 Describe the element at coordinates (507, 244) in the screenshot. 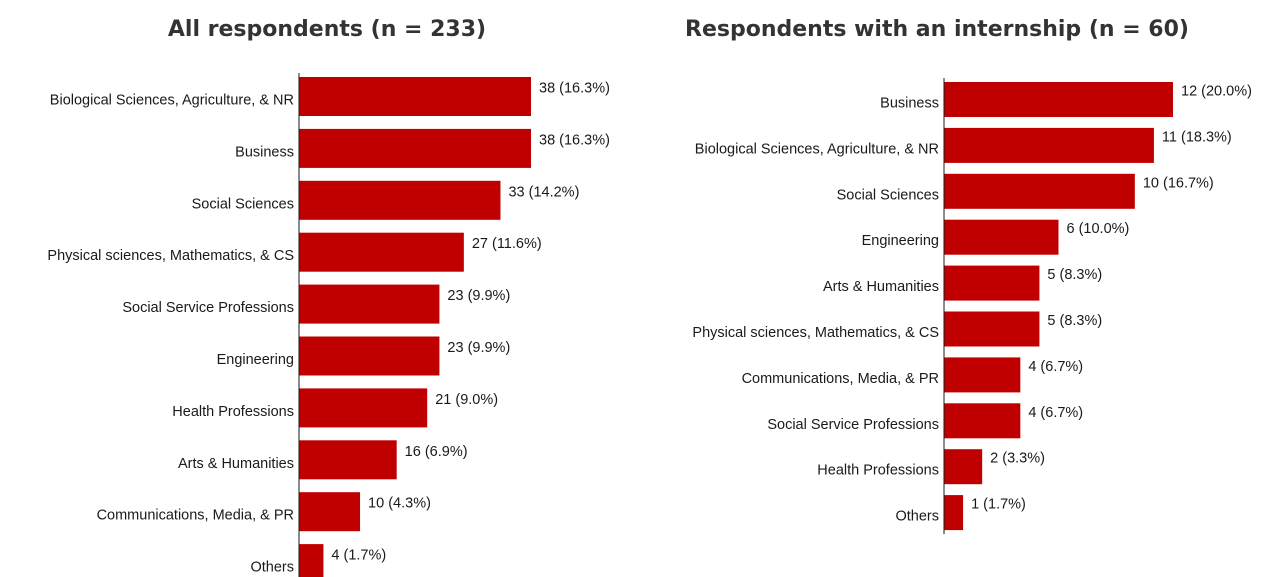

I see `data-label: 27 (11.6%)` at that location.